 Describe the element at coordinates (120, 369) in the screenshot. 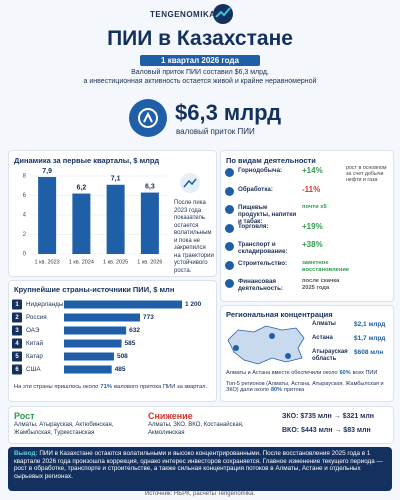

I see `value-label: 485` at that location.